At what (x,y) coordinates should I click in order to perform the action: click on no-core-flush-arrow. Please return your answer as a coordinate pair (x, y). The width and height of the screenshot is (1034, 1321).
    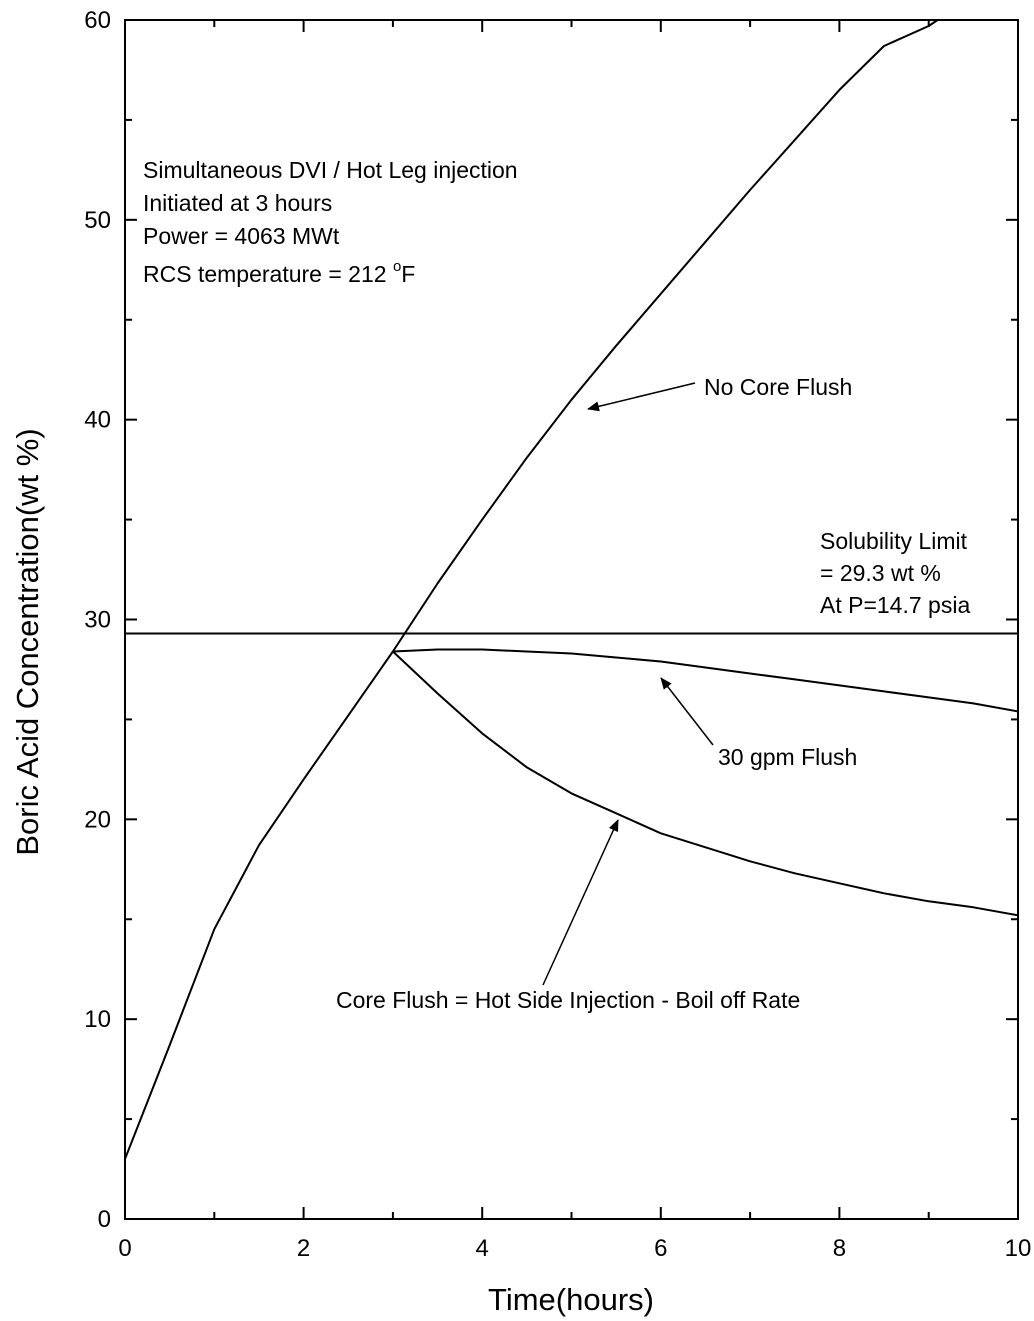
    Looking at the image, I should click on (641, 397).